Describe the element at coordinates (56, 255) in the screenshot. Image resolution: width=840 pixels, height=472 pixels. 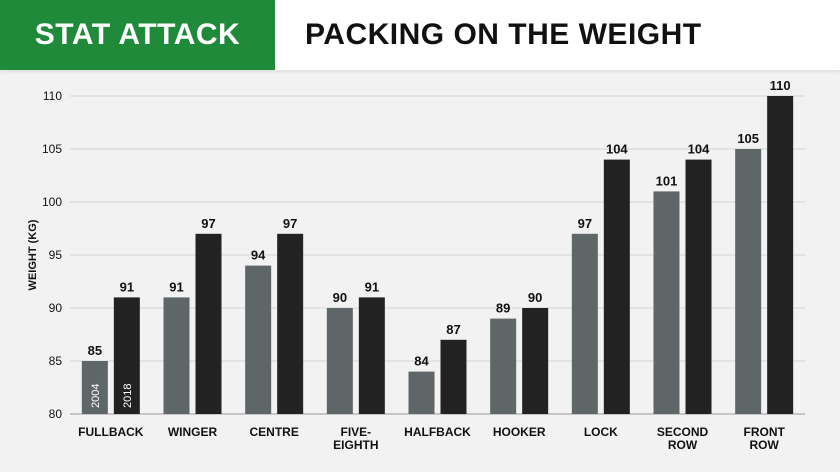
I see `y-tick-label: 95` at that location.